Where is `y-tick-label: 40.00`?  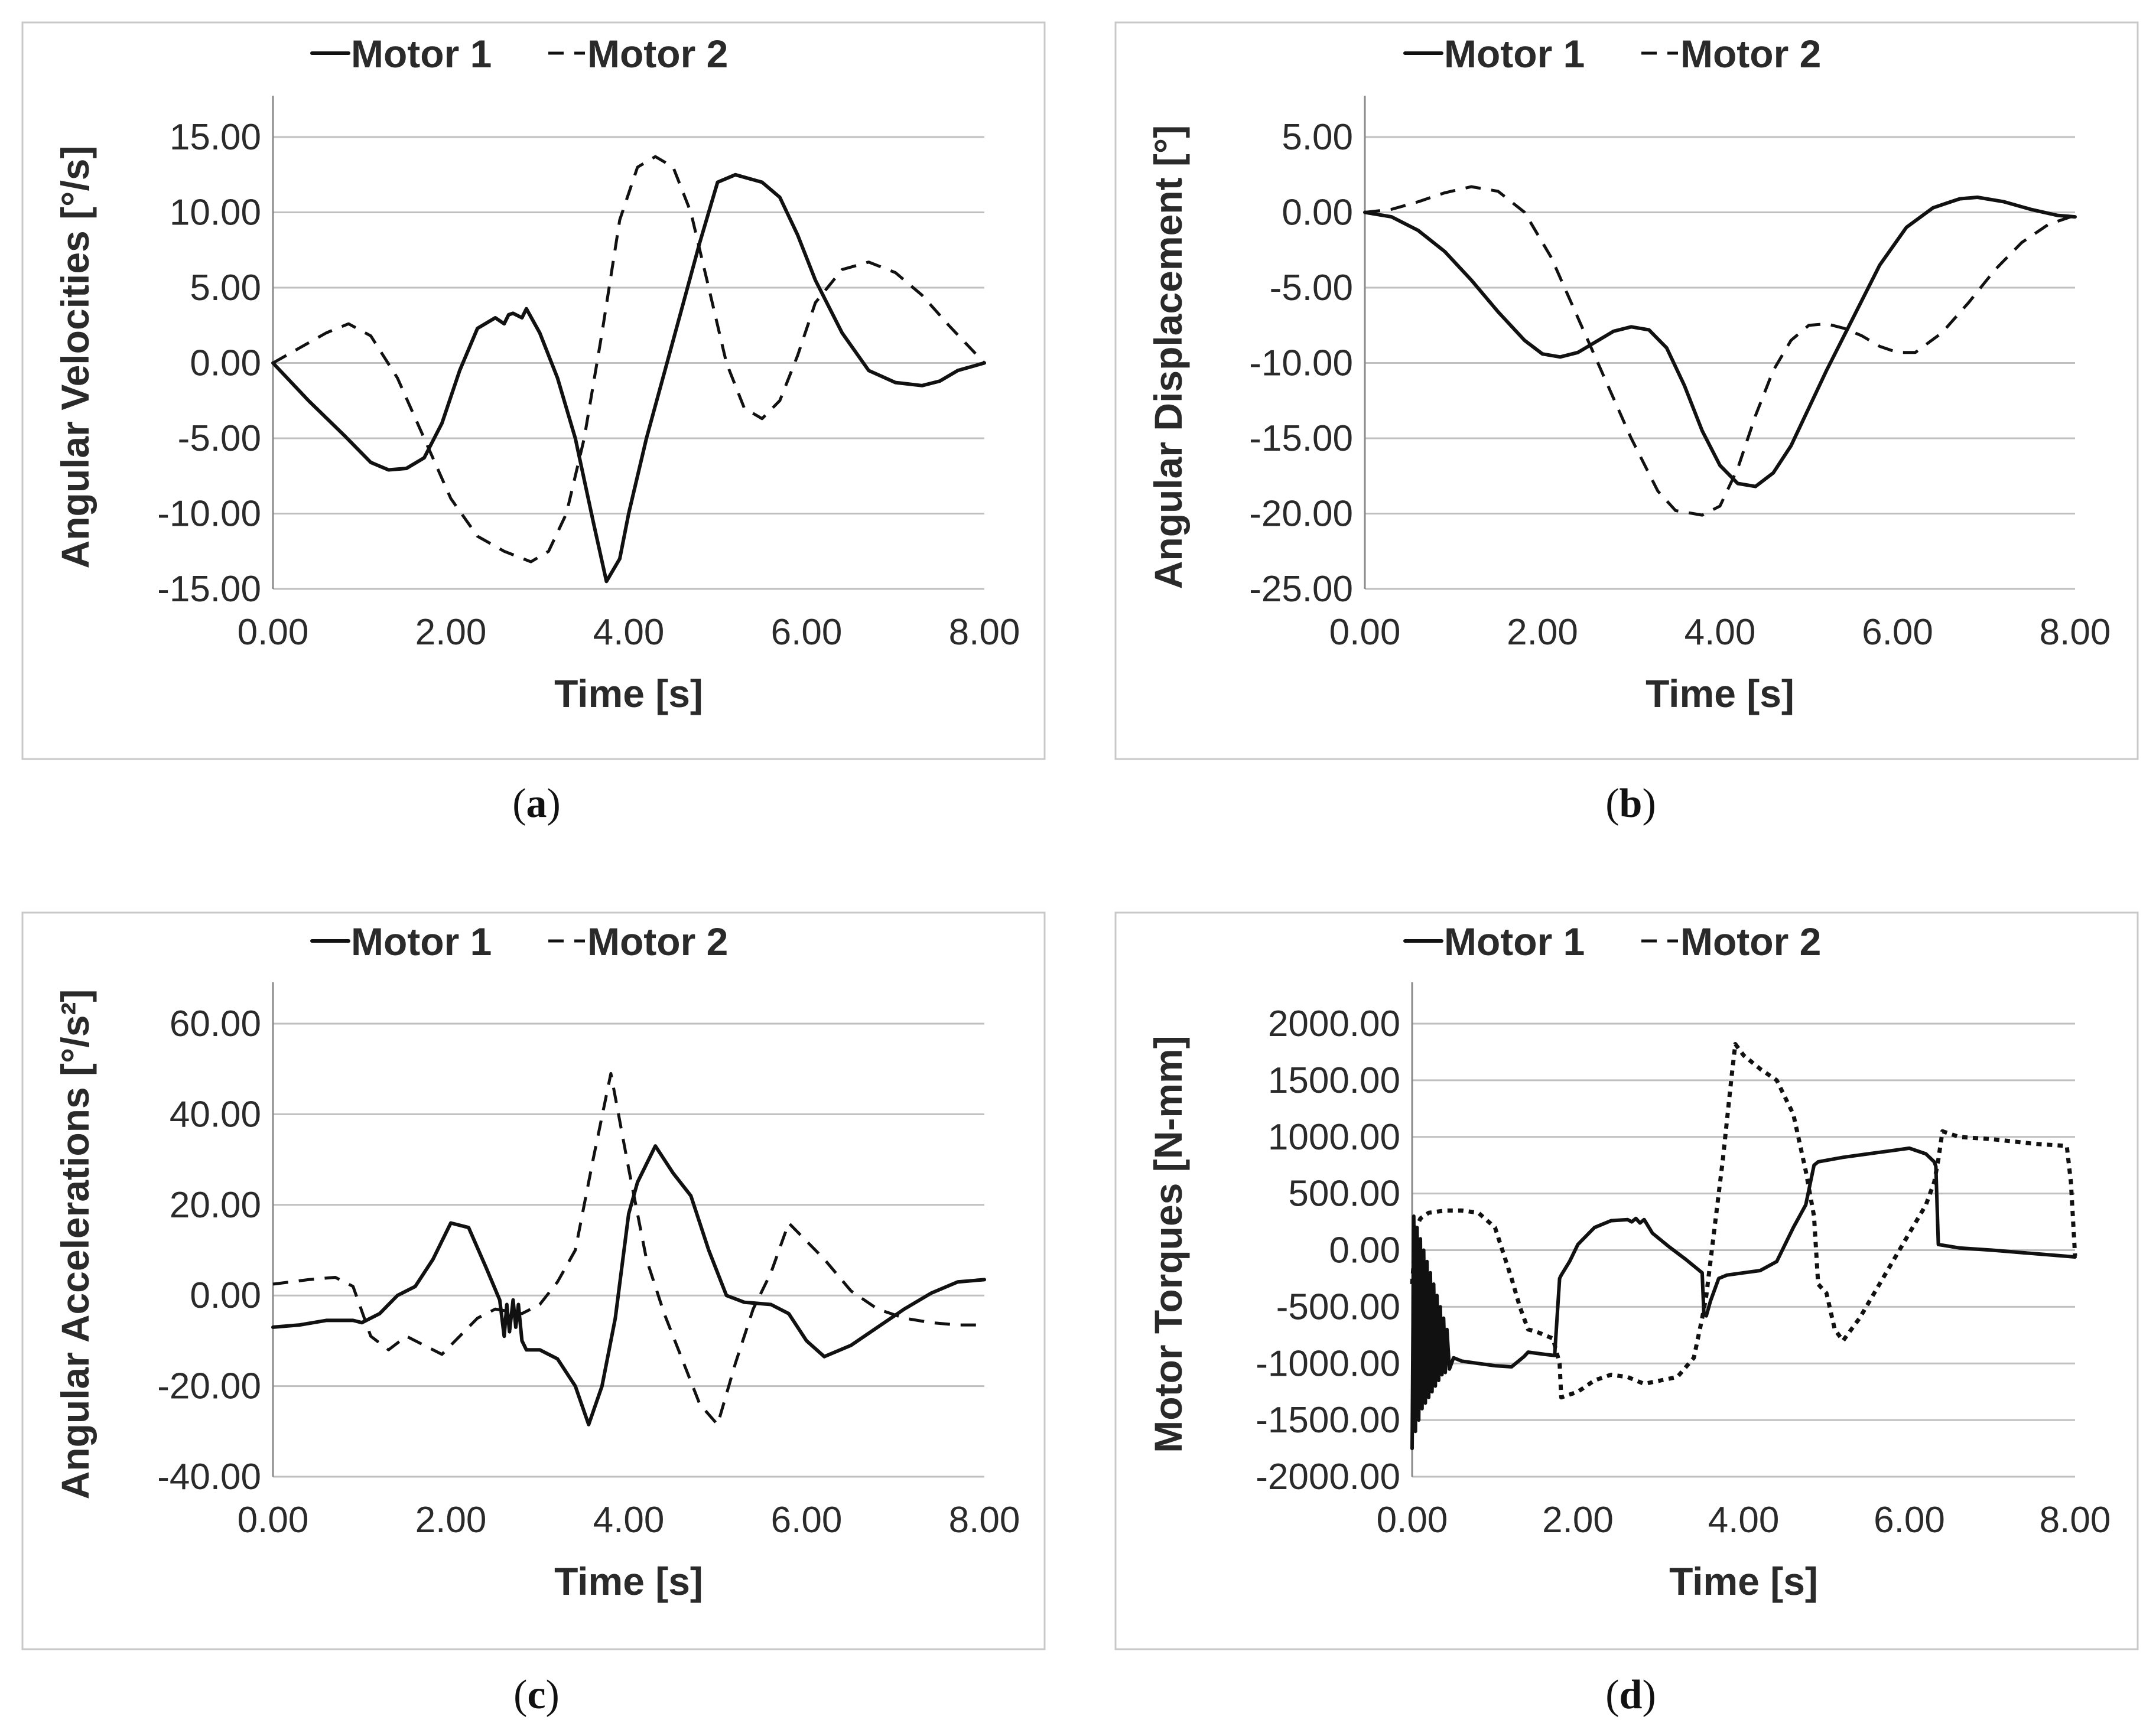
y-tick-label: 40.00 is located at coordinates (215, 1115).